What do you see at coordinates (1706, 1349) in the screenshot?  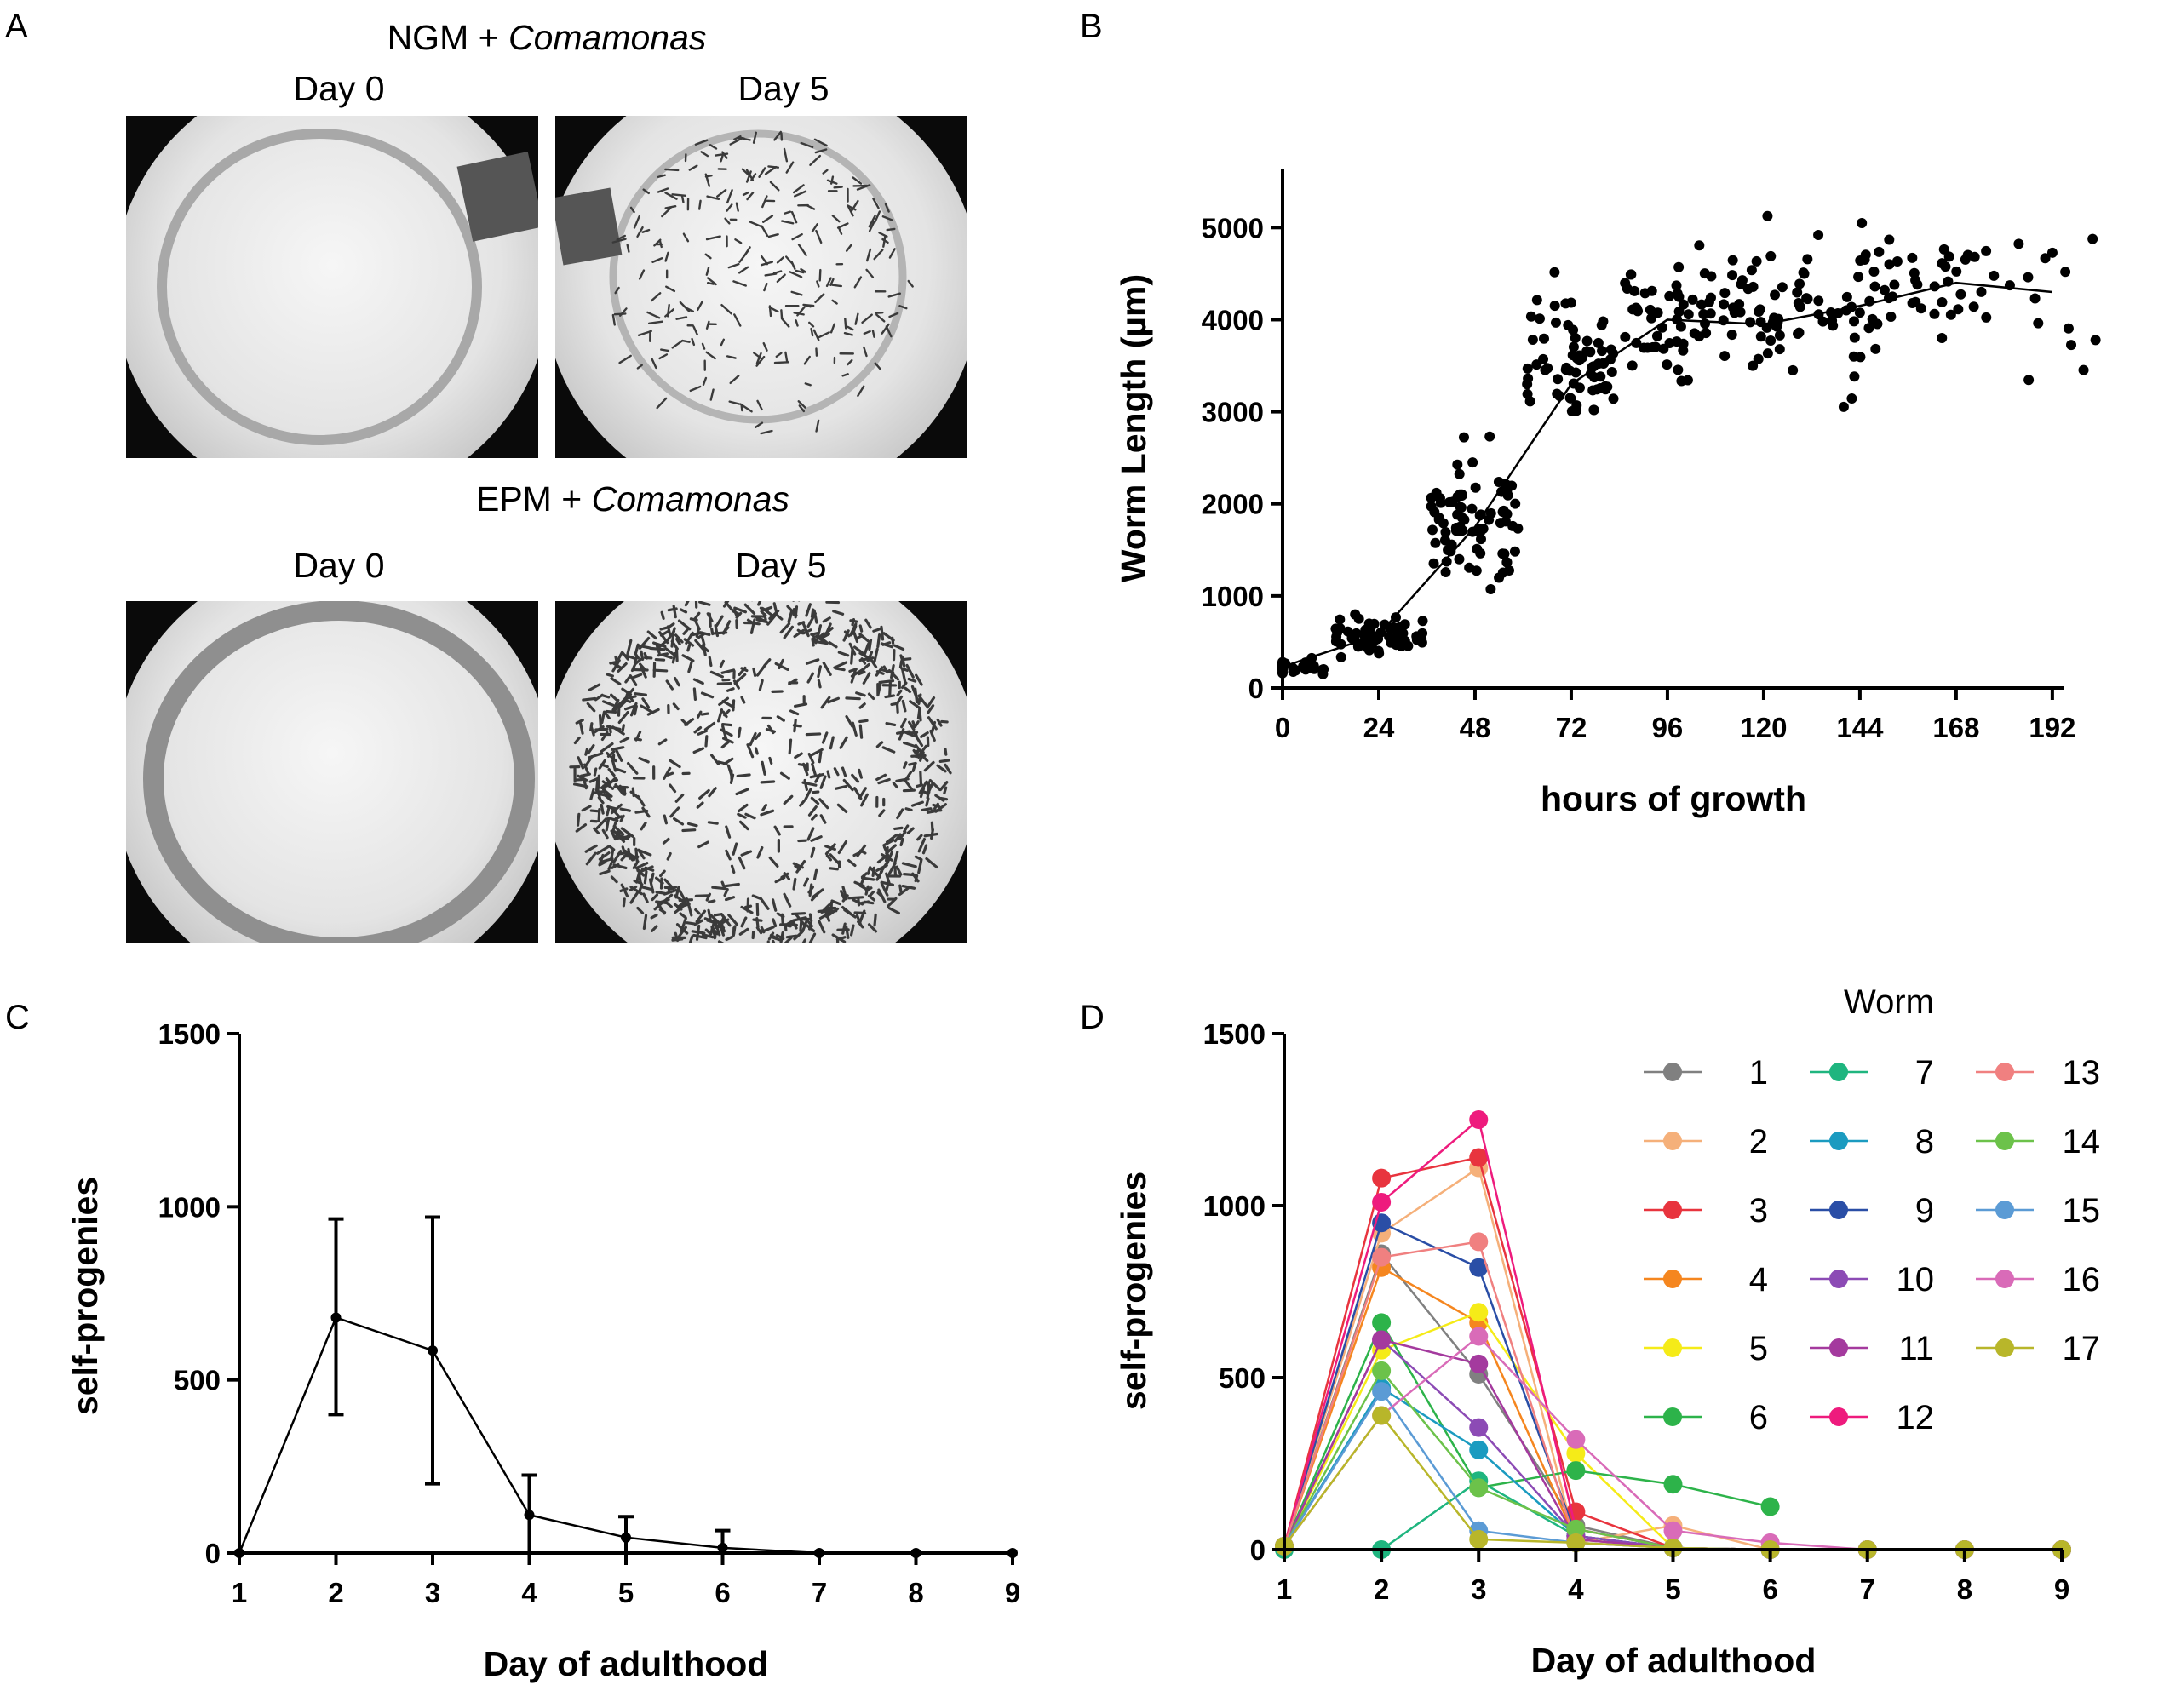 I see `panel-d-legend-item: 5` at bounding box center [1706, 1349].